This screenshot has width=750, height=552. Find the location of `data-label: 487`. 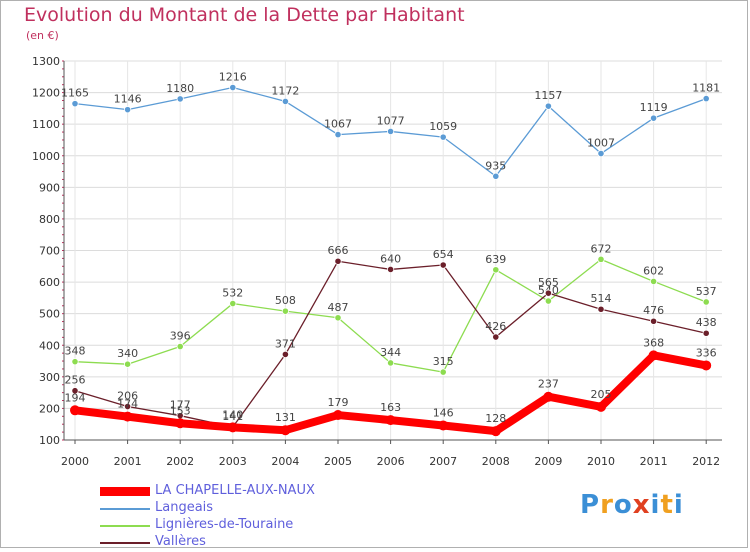

data-label: 487 is located at coordinates (338, 307).